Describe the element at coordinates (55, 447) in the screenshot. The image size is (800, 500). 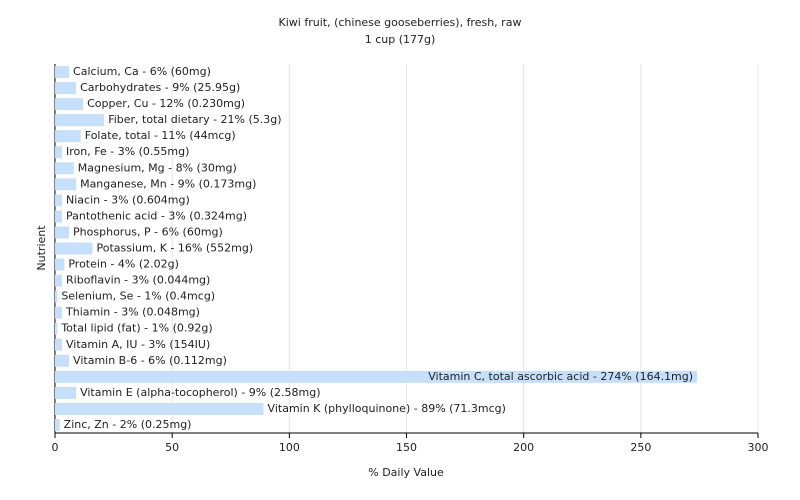
I see `x-tick-label: 0` at that location.